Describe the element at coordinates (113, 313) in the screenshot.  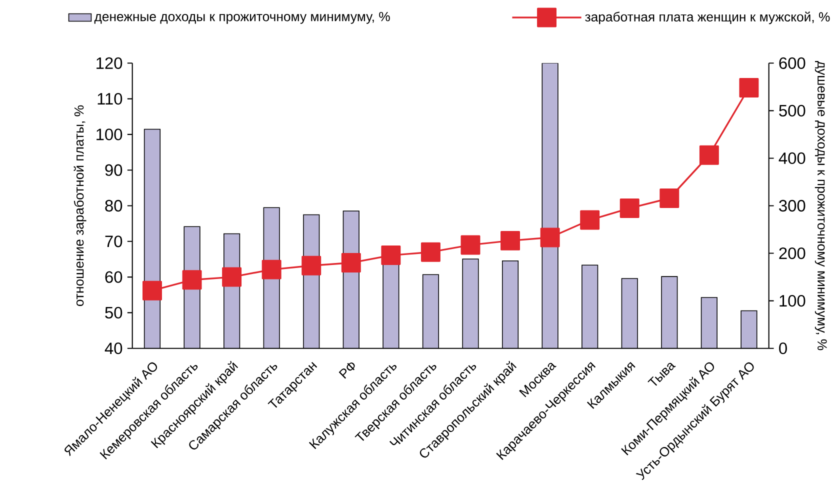
I see `y-tick-label: 50` at that location.